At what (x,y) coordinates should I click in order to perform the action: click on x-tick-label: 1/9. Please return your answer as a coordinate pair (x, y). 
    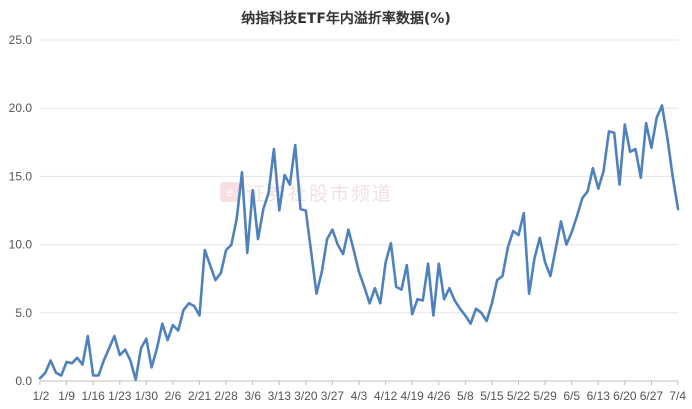
    Looking at the image, I should click on (66, 396).